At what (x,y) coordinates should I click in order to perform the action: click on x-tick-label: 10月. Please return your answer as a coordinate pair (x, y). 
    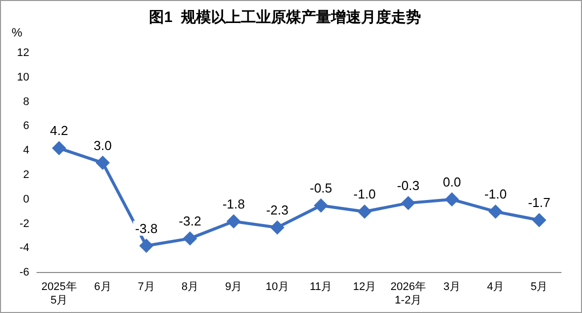
    Looking at the image, I should click on (277, 287).